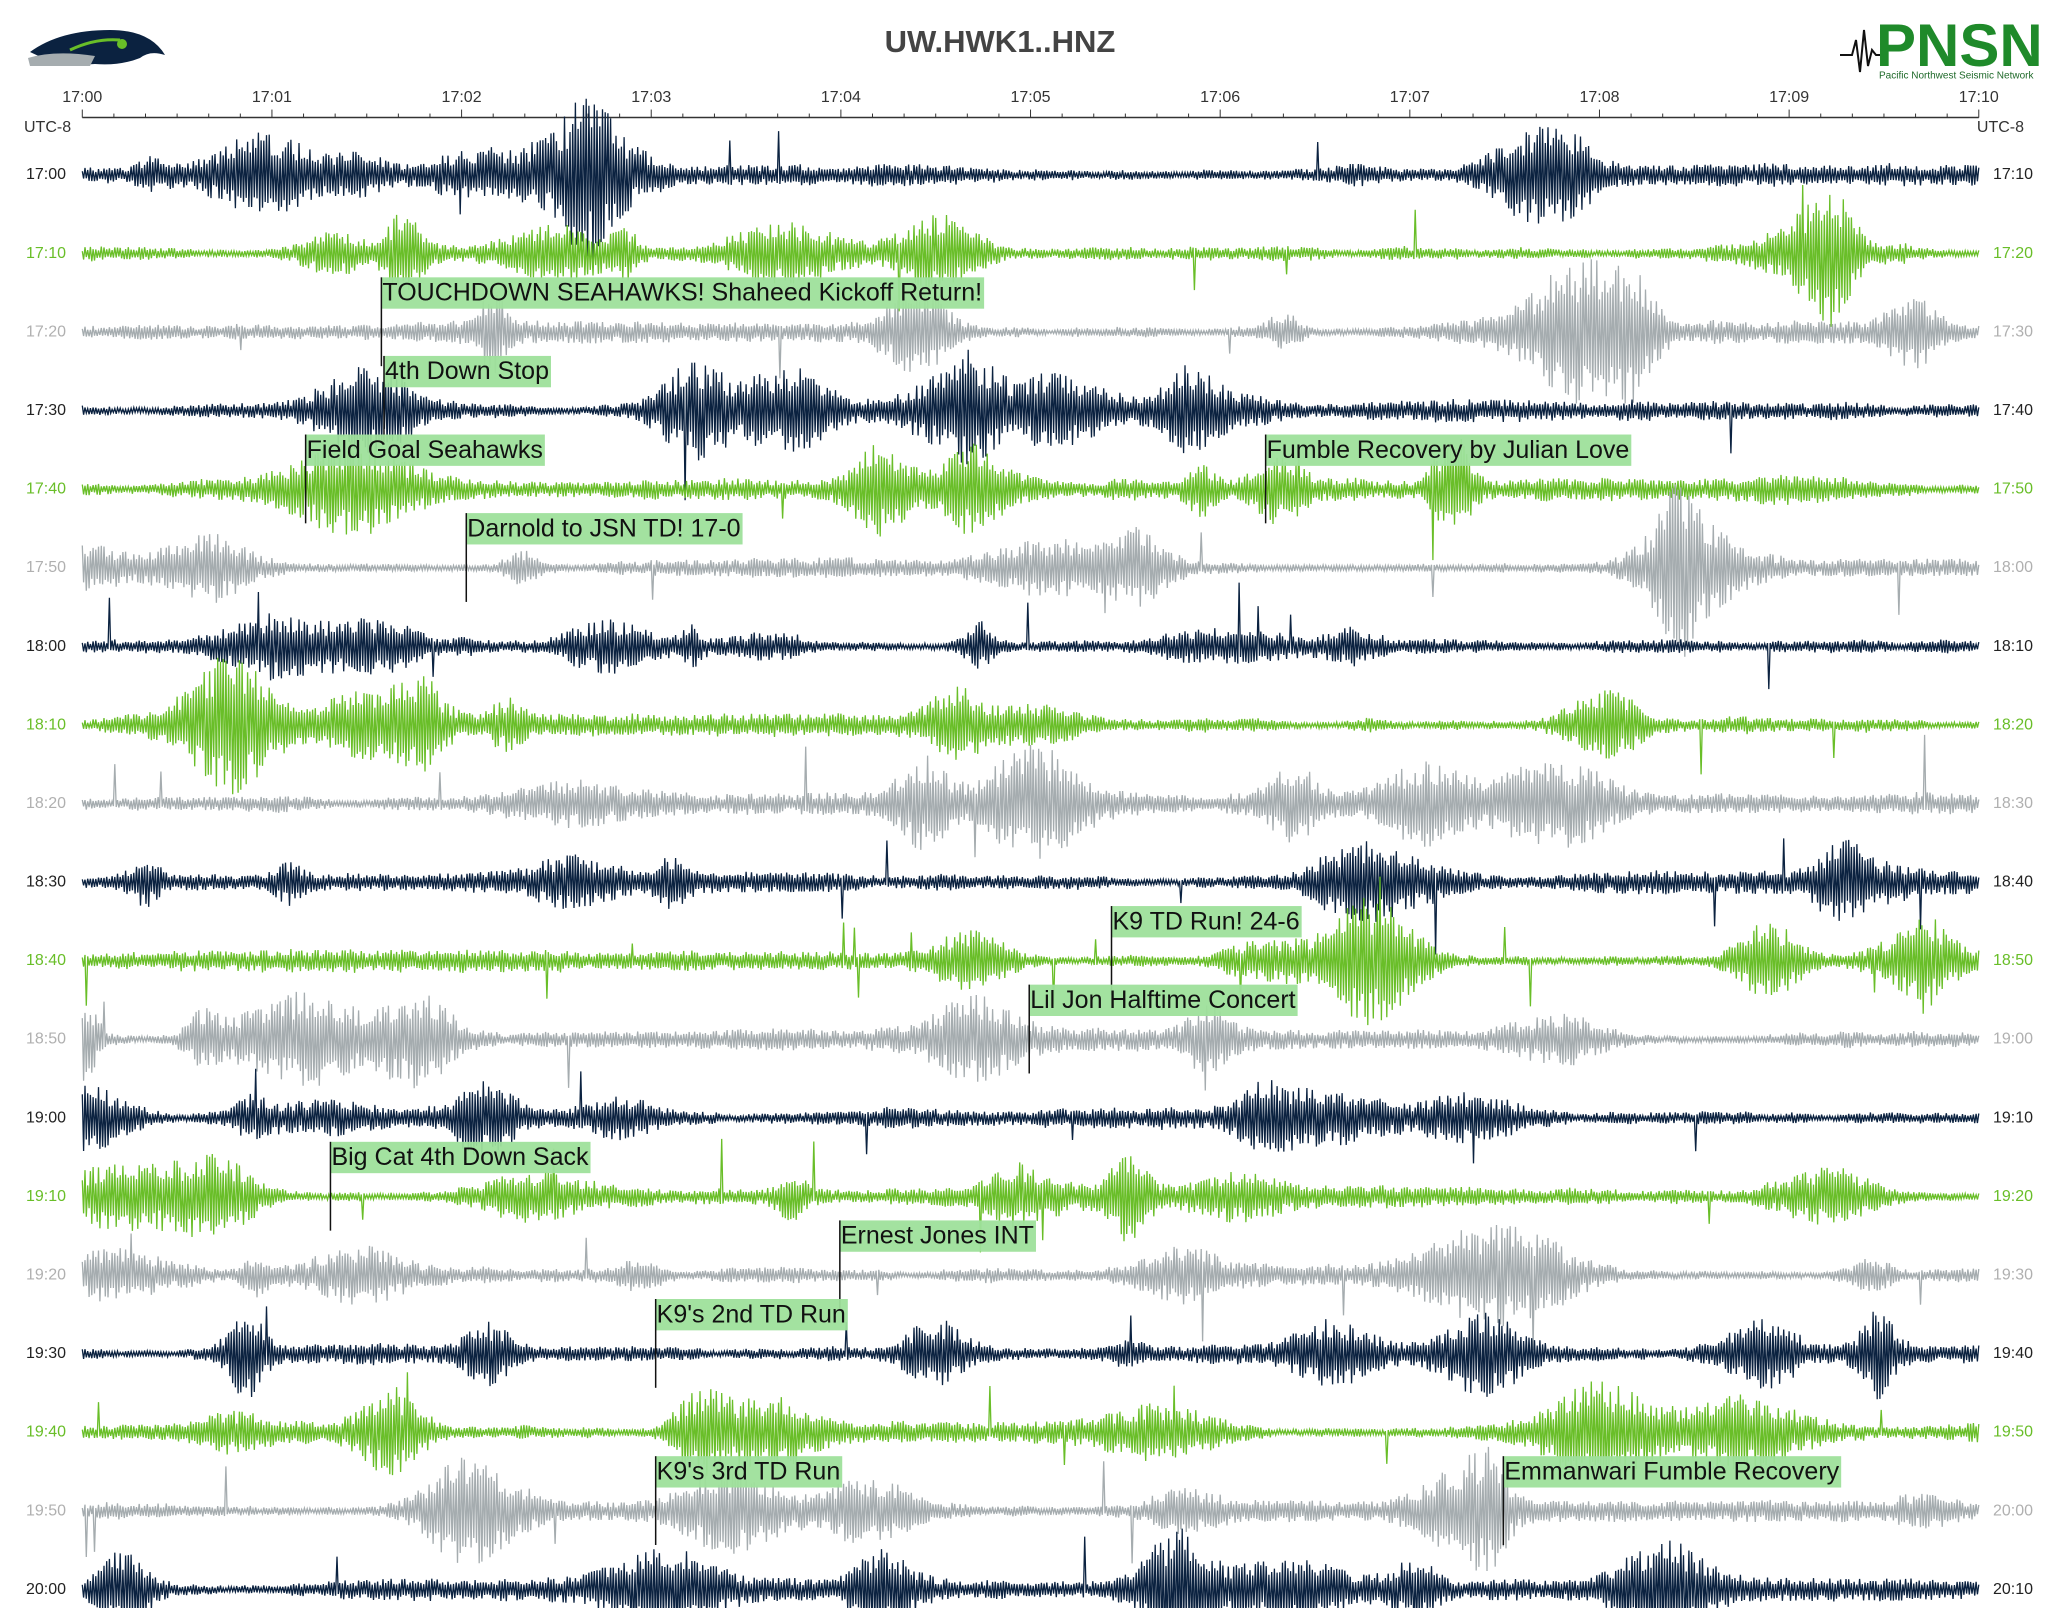 Image resolution: width=2048 pixels, height=1608 pixels. What do you see at coordinates (46, 1432) in the screenshot?
I see `row-time-left: 19:40` at bounding box center [46, 1432].